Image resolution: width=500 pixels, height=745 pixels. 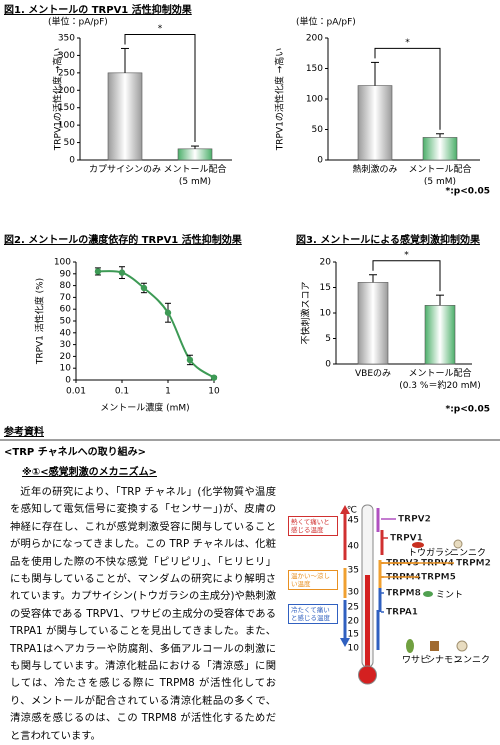 What do you see at coordinates (66, 298) in the screenshot?
I see `y-tick-label: 70` at bounding box center [66, 298].